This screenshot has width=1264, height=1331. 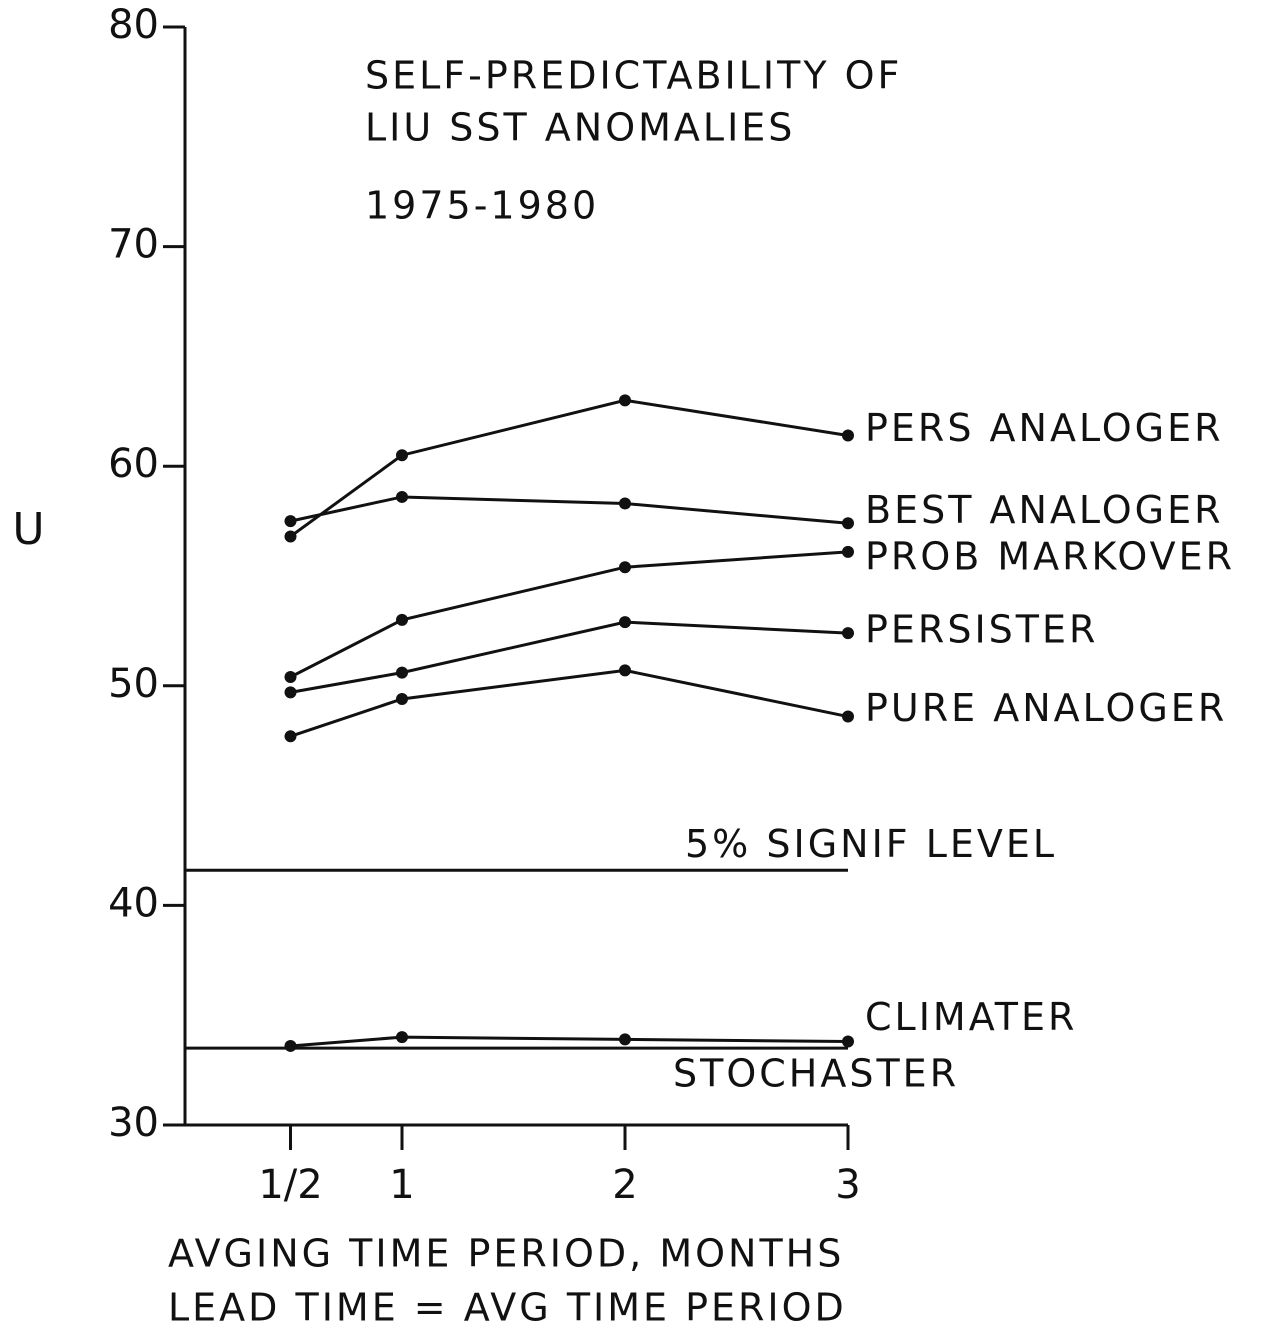 I want to click on y-tick-label: 60, so click(x=133, y=464).